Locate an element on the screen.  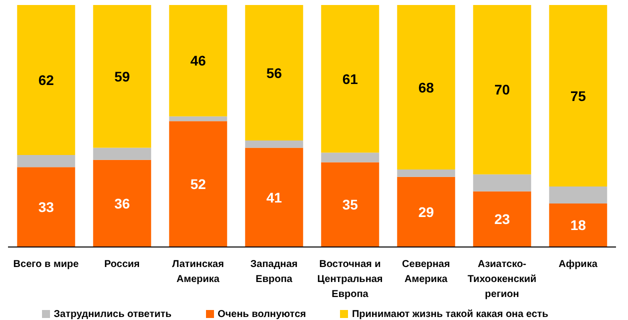
data-label: 35 is located at coordinates (350, 204).